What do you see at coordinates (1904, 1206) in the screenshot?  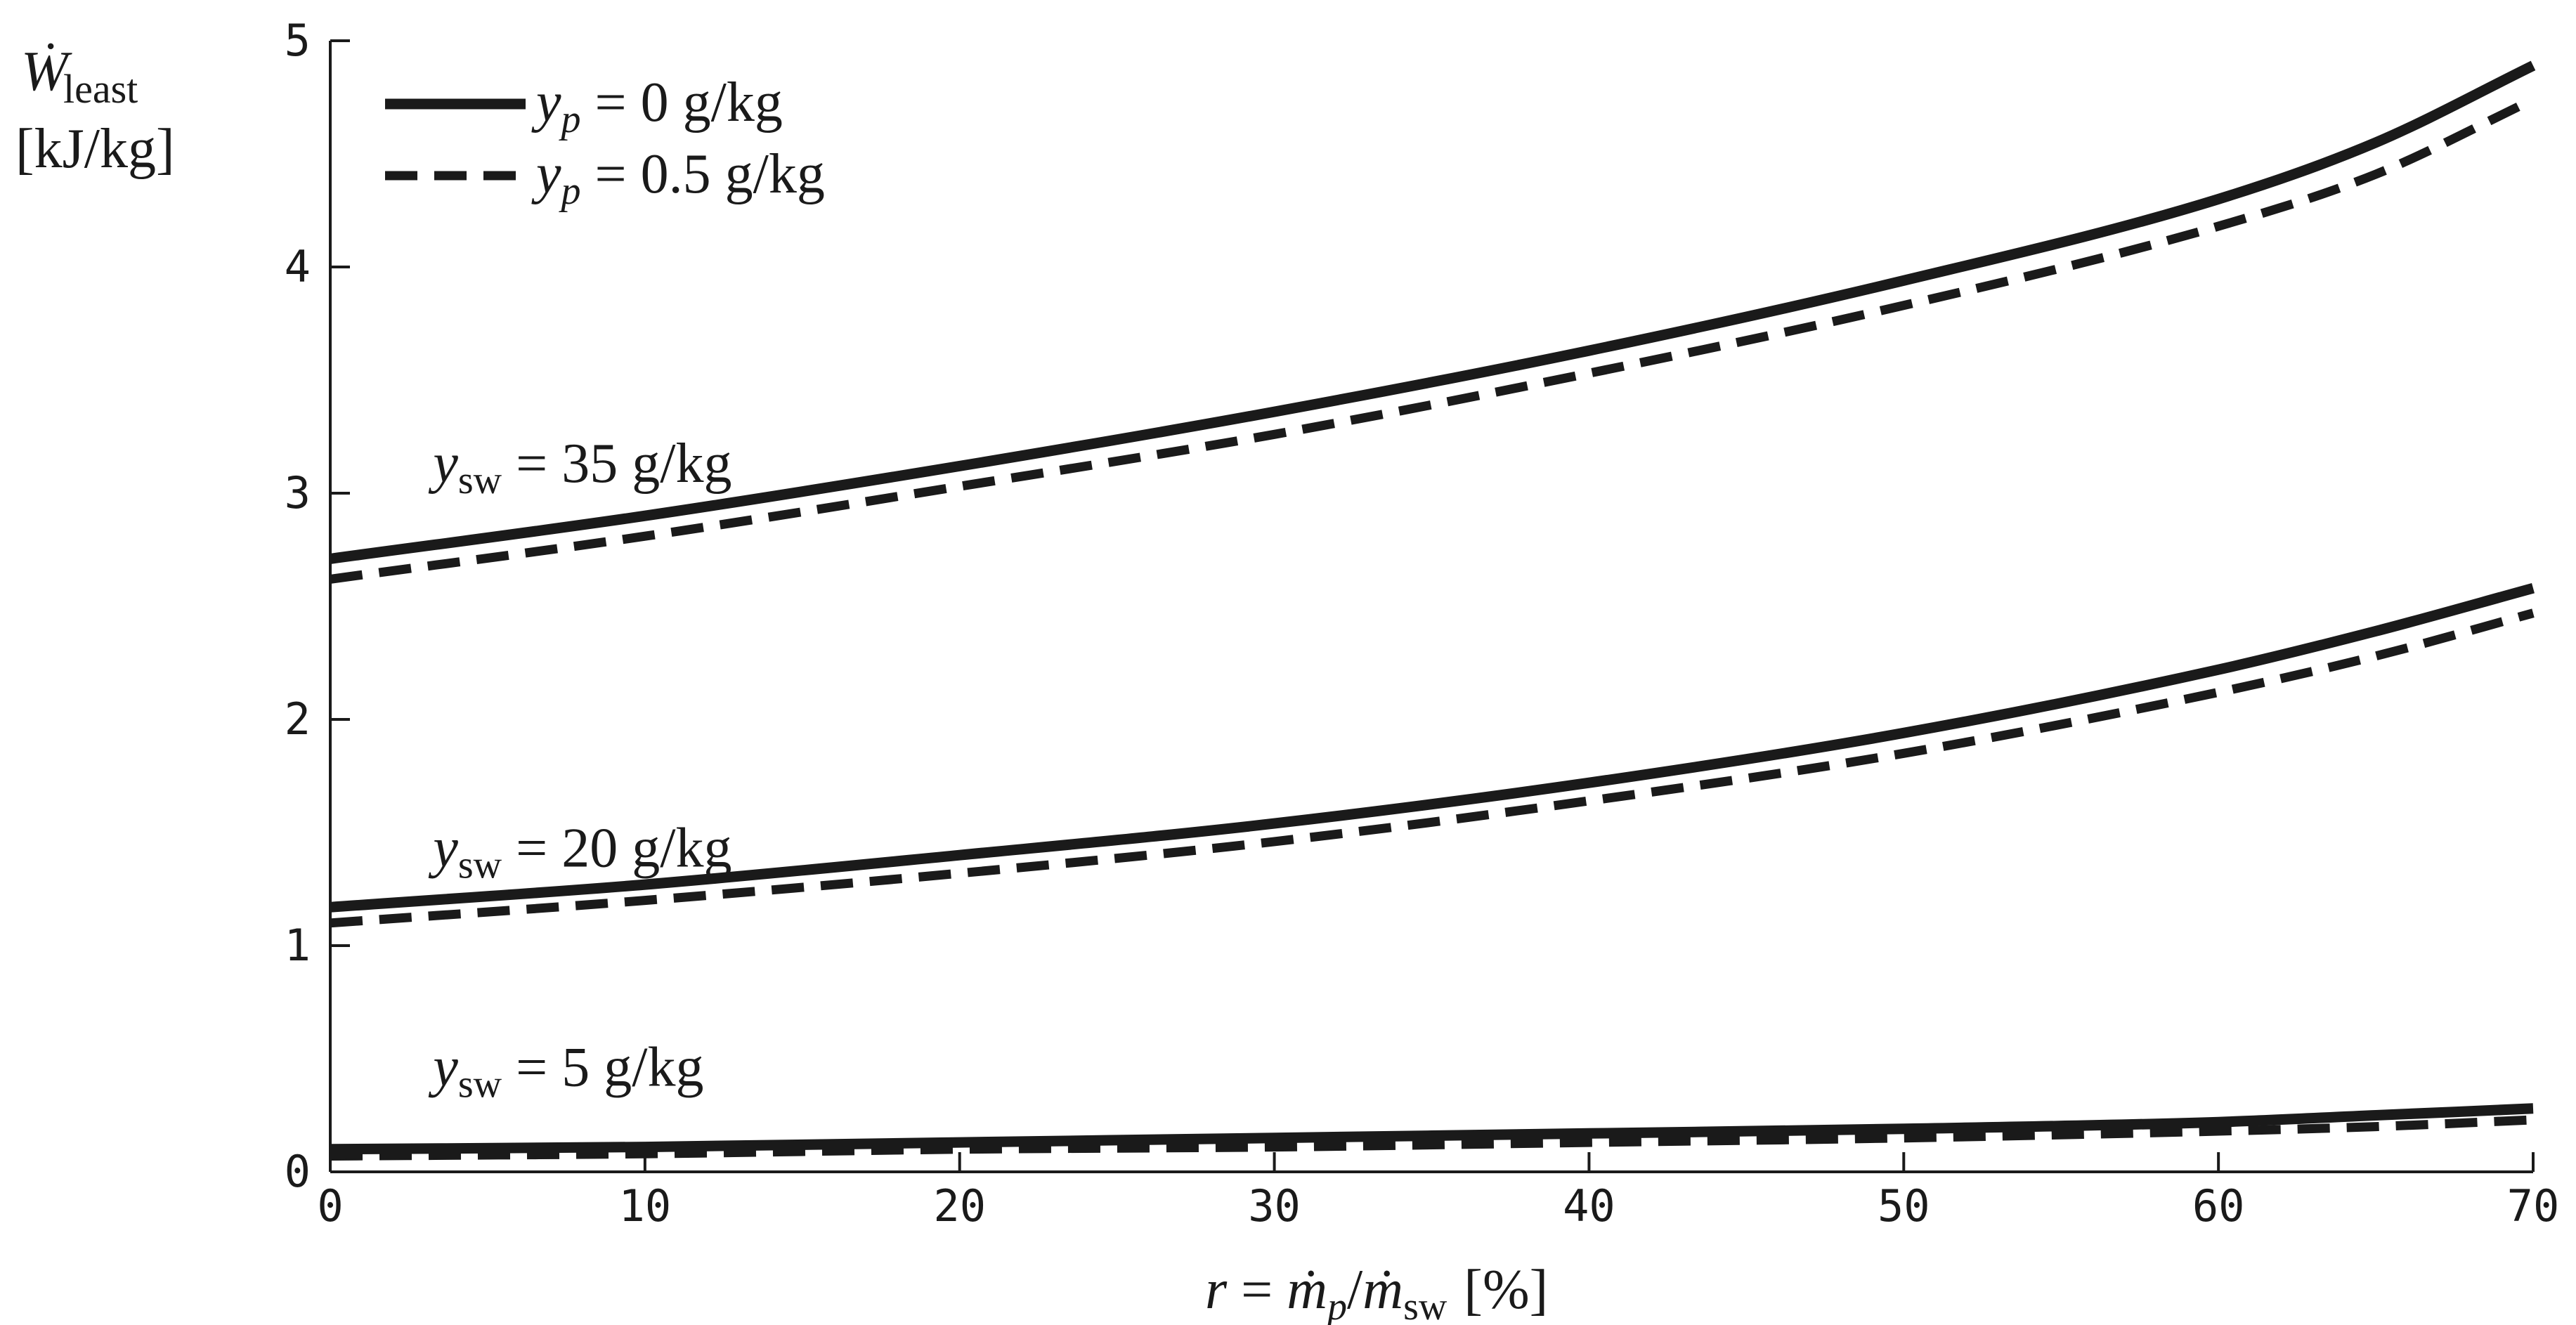 I see `x-tick-label: 50` at bounding box center [1904, 1206].